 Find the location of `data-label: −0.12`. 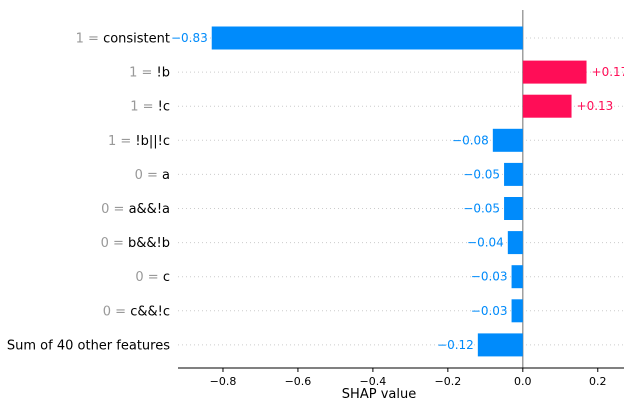

data-label: −0.12 is located at coordinates (455, 345).